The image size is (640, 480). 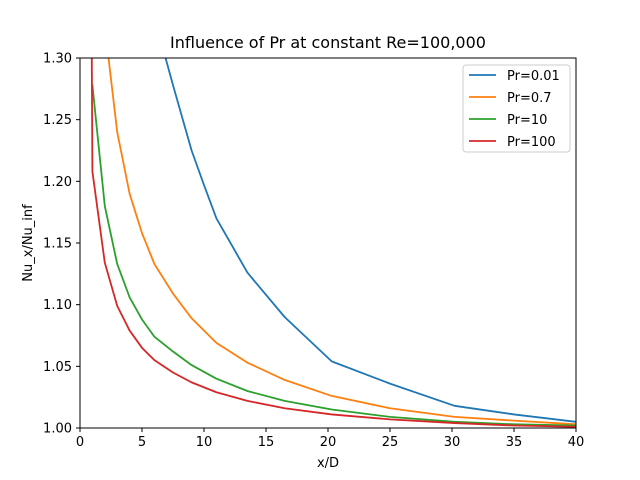 I want to click on y-tick-label: 1.05, so click(x=57, y=367).